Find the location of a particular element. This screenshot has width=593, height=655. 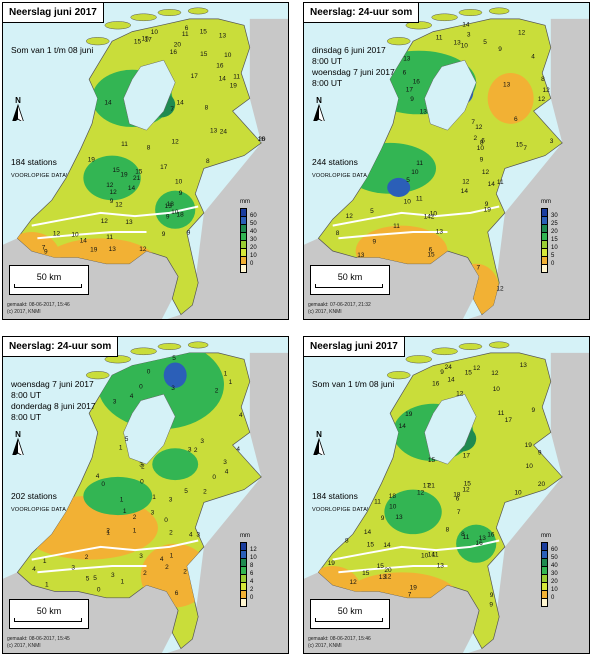

credit: gemaakt: 08-06-2017, 15:45 (c) 2017, KNMI is located at coordinates (38, 643).